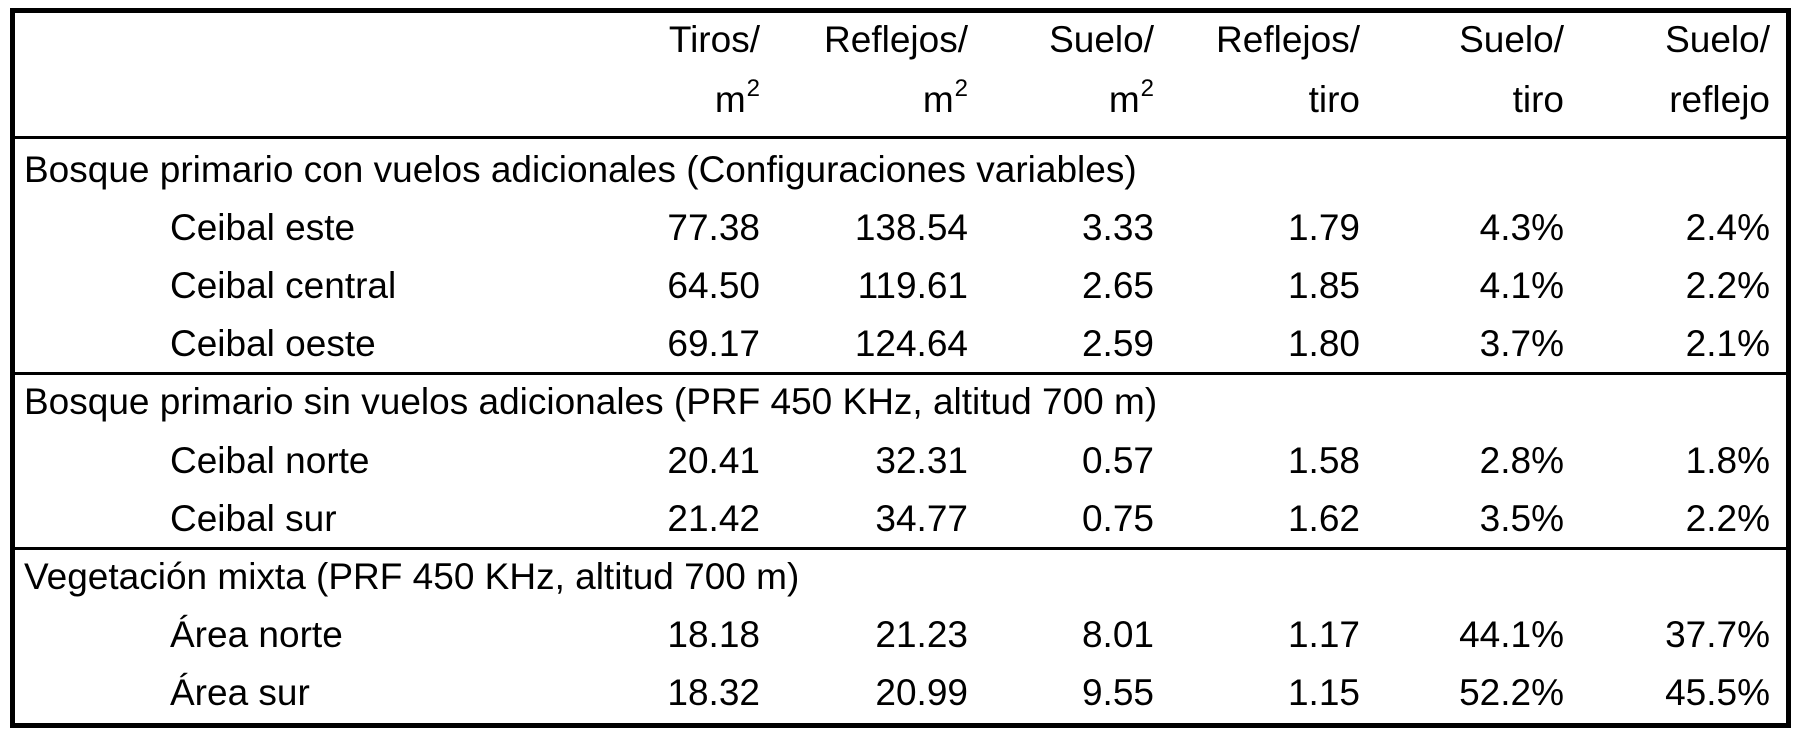  What do you see at coordinates (1117, 227) in the screenshot?
I see `table-cell: 3.33` at bounding box center [1117, 227].